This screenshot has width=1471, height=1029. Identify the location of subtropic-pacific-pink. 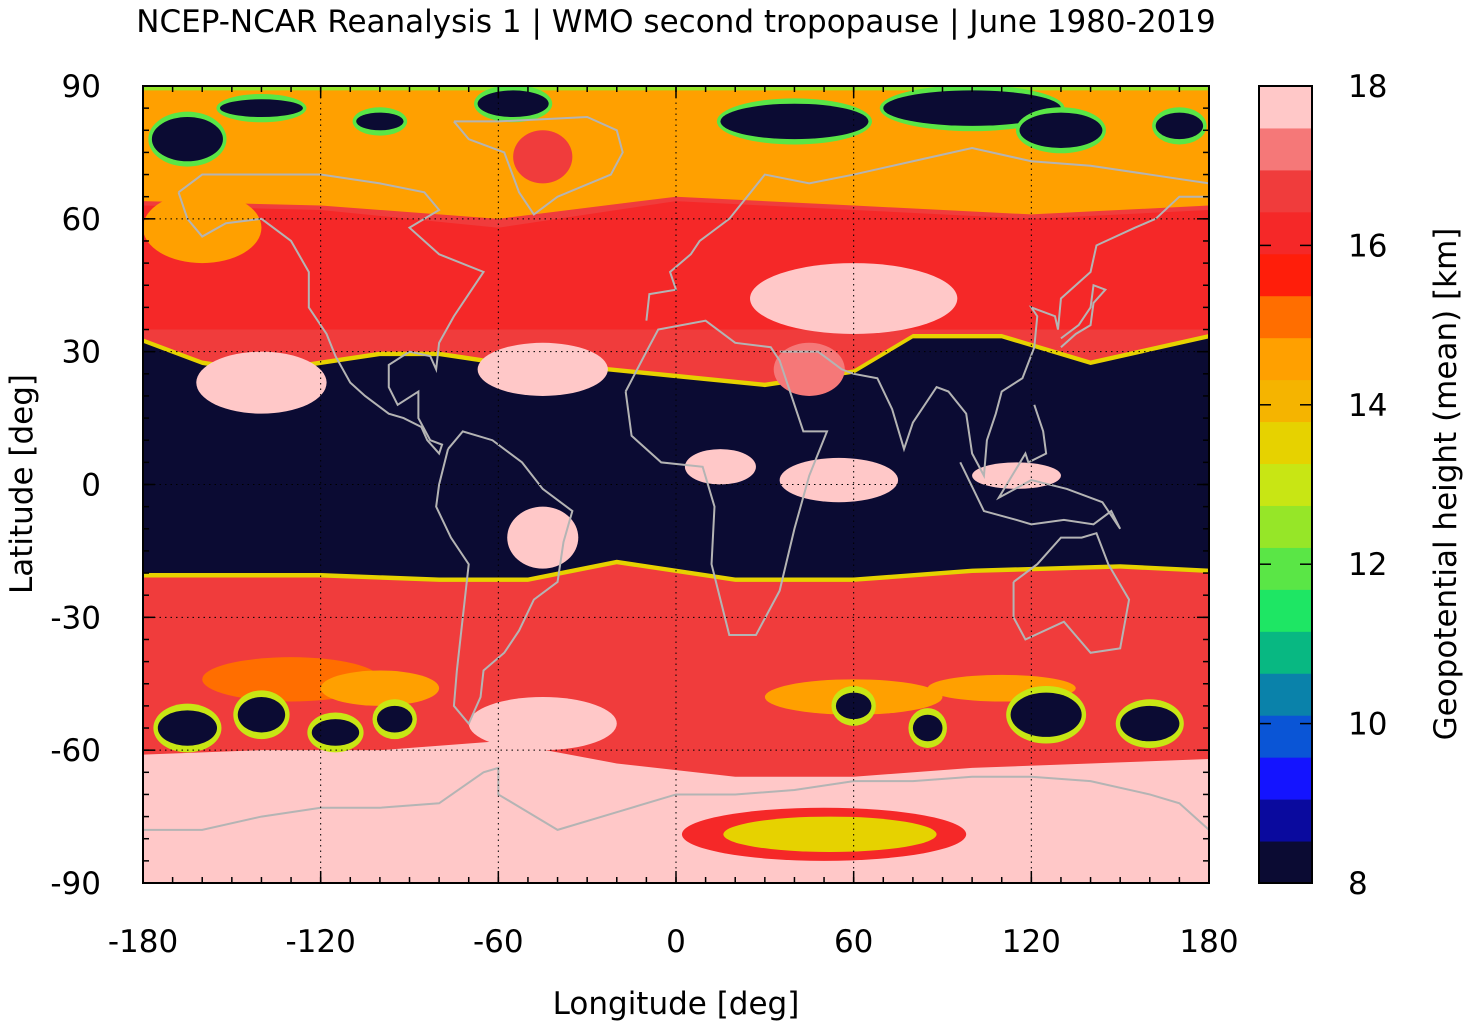
(261, 382).